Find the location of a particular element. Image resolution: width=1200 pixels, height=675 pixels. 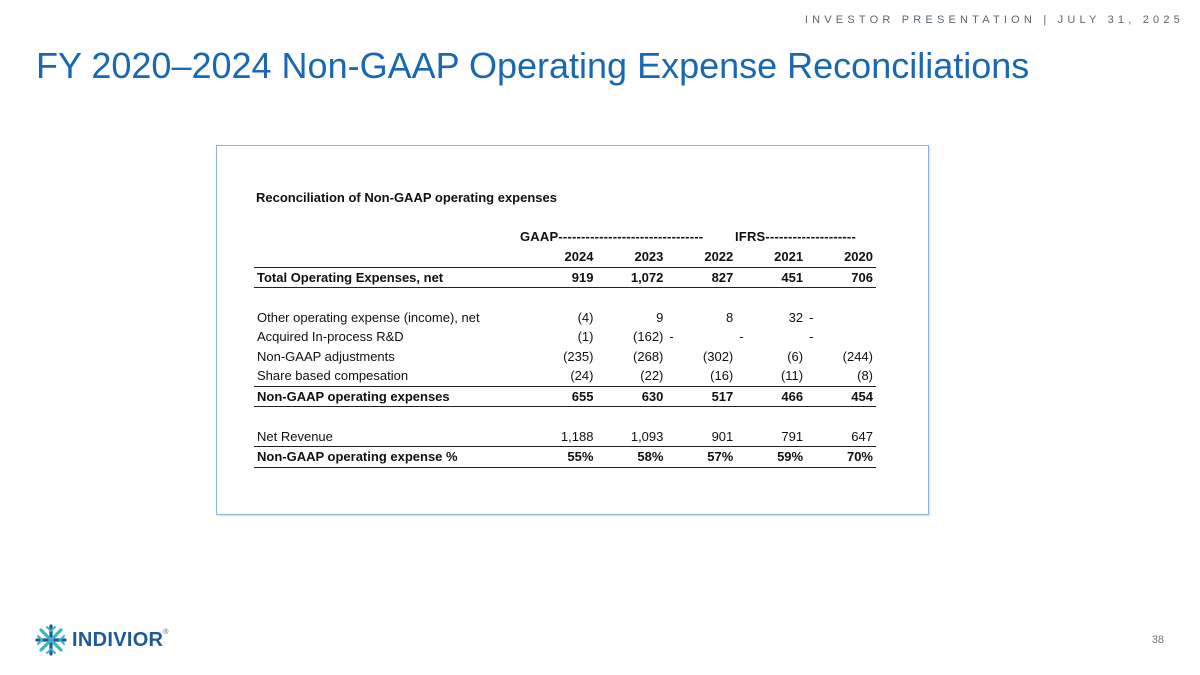

row-value: (24) is located at coordinates (561, 376).